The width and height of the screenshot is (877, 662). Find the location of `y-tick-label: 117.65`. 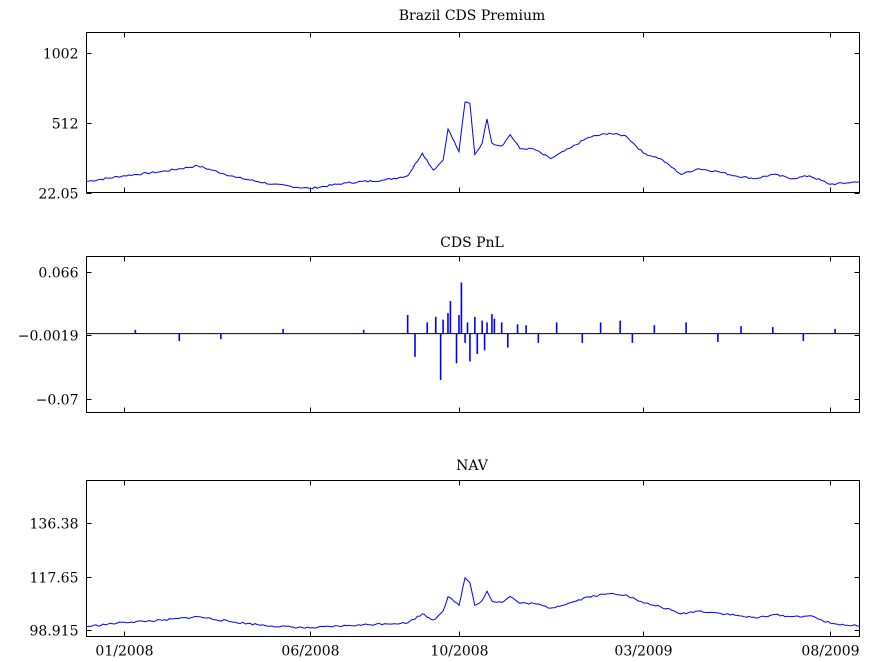

y-tick-label: 117.65 is located at coordinates (54, 579).